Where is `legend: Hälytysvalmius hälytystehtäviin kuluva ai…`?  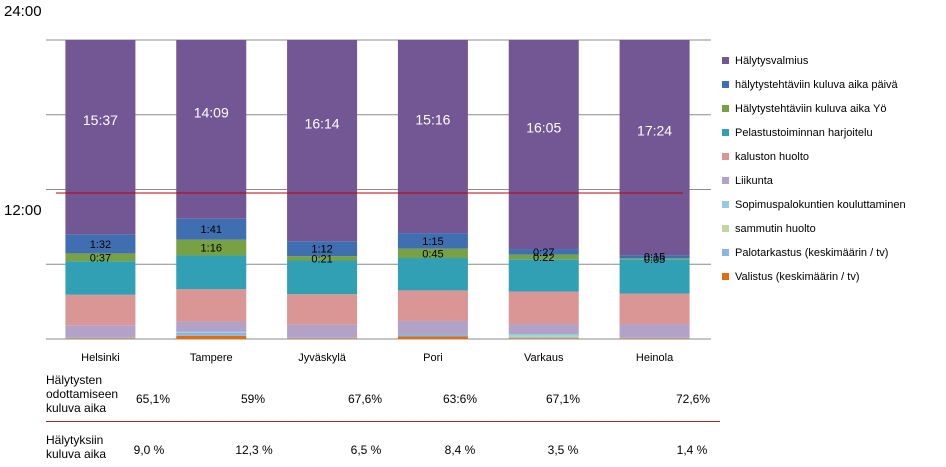
legend: Hälytysvalmius hälytystehtäviin kuluva ai… is located at coordinates (814, 169).